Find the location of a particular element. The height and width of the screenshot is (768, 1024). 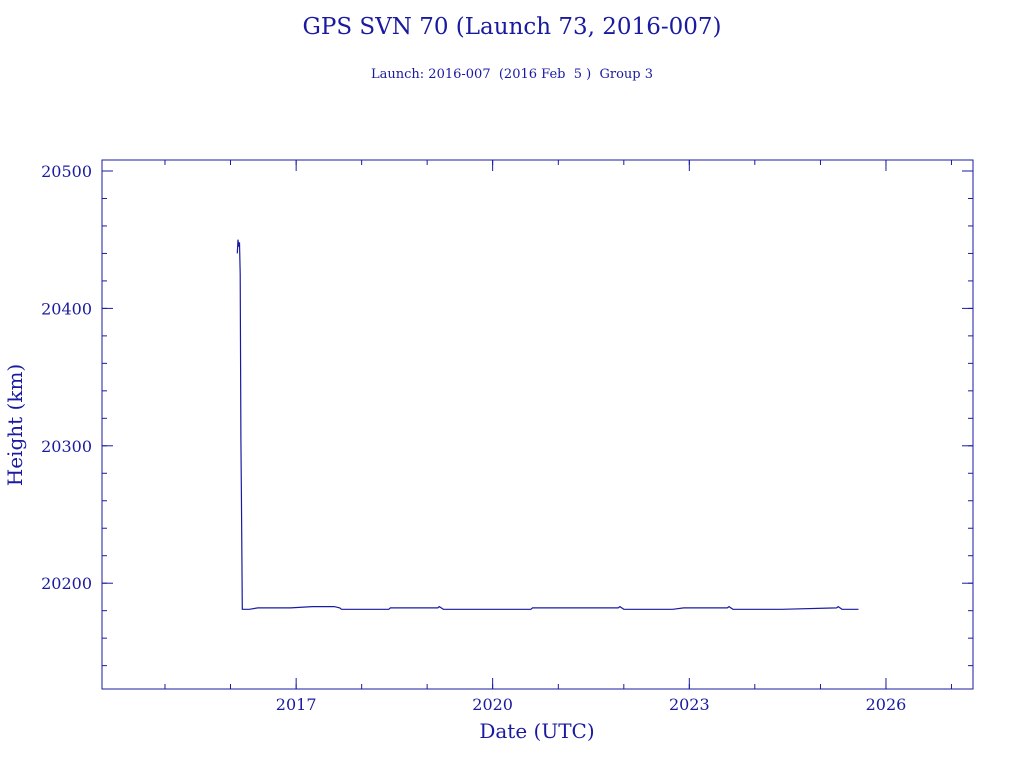

chart-subtitle: Launch: 2016-007 (2016 Feb 5 ) Group 3 is located at coordinates (512, 74).